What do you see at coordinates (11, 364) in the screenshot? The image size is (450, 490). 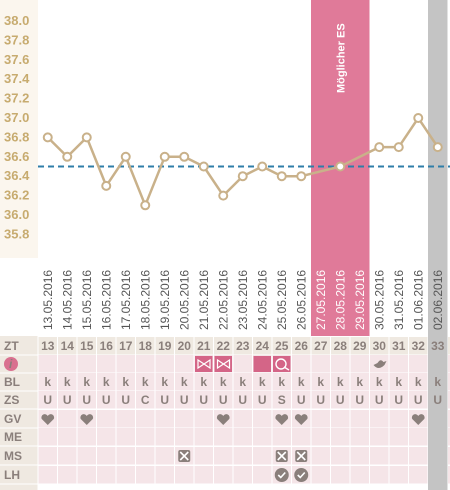 I see `info-icon` at bounding box center [11, 364].